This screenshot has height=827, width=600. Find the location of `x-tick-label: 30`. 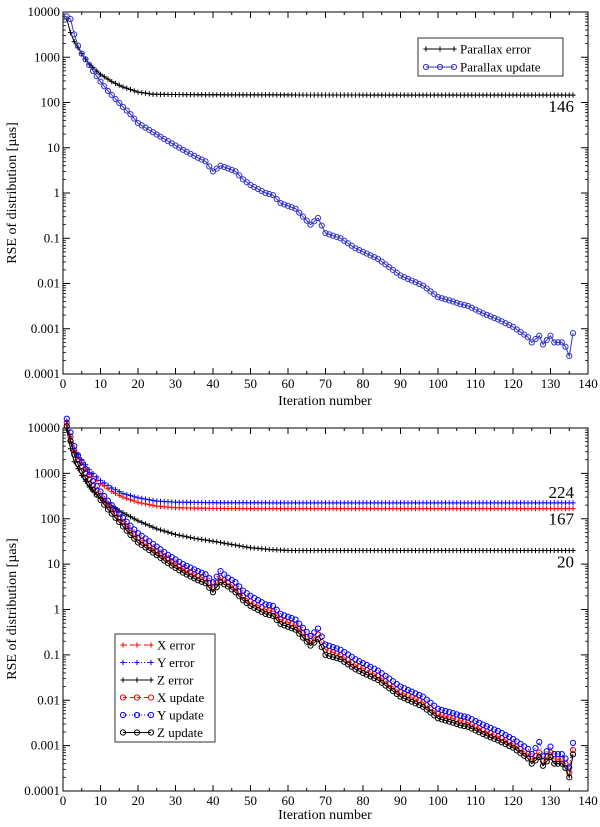

x-tick-label: 30 is located at coordinates (175, 800).